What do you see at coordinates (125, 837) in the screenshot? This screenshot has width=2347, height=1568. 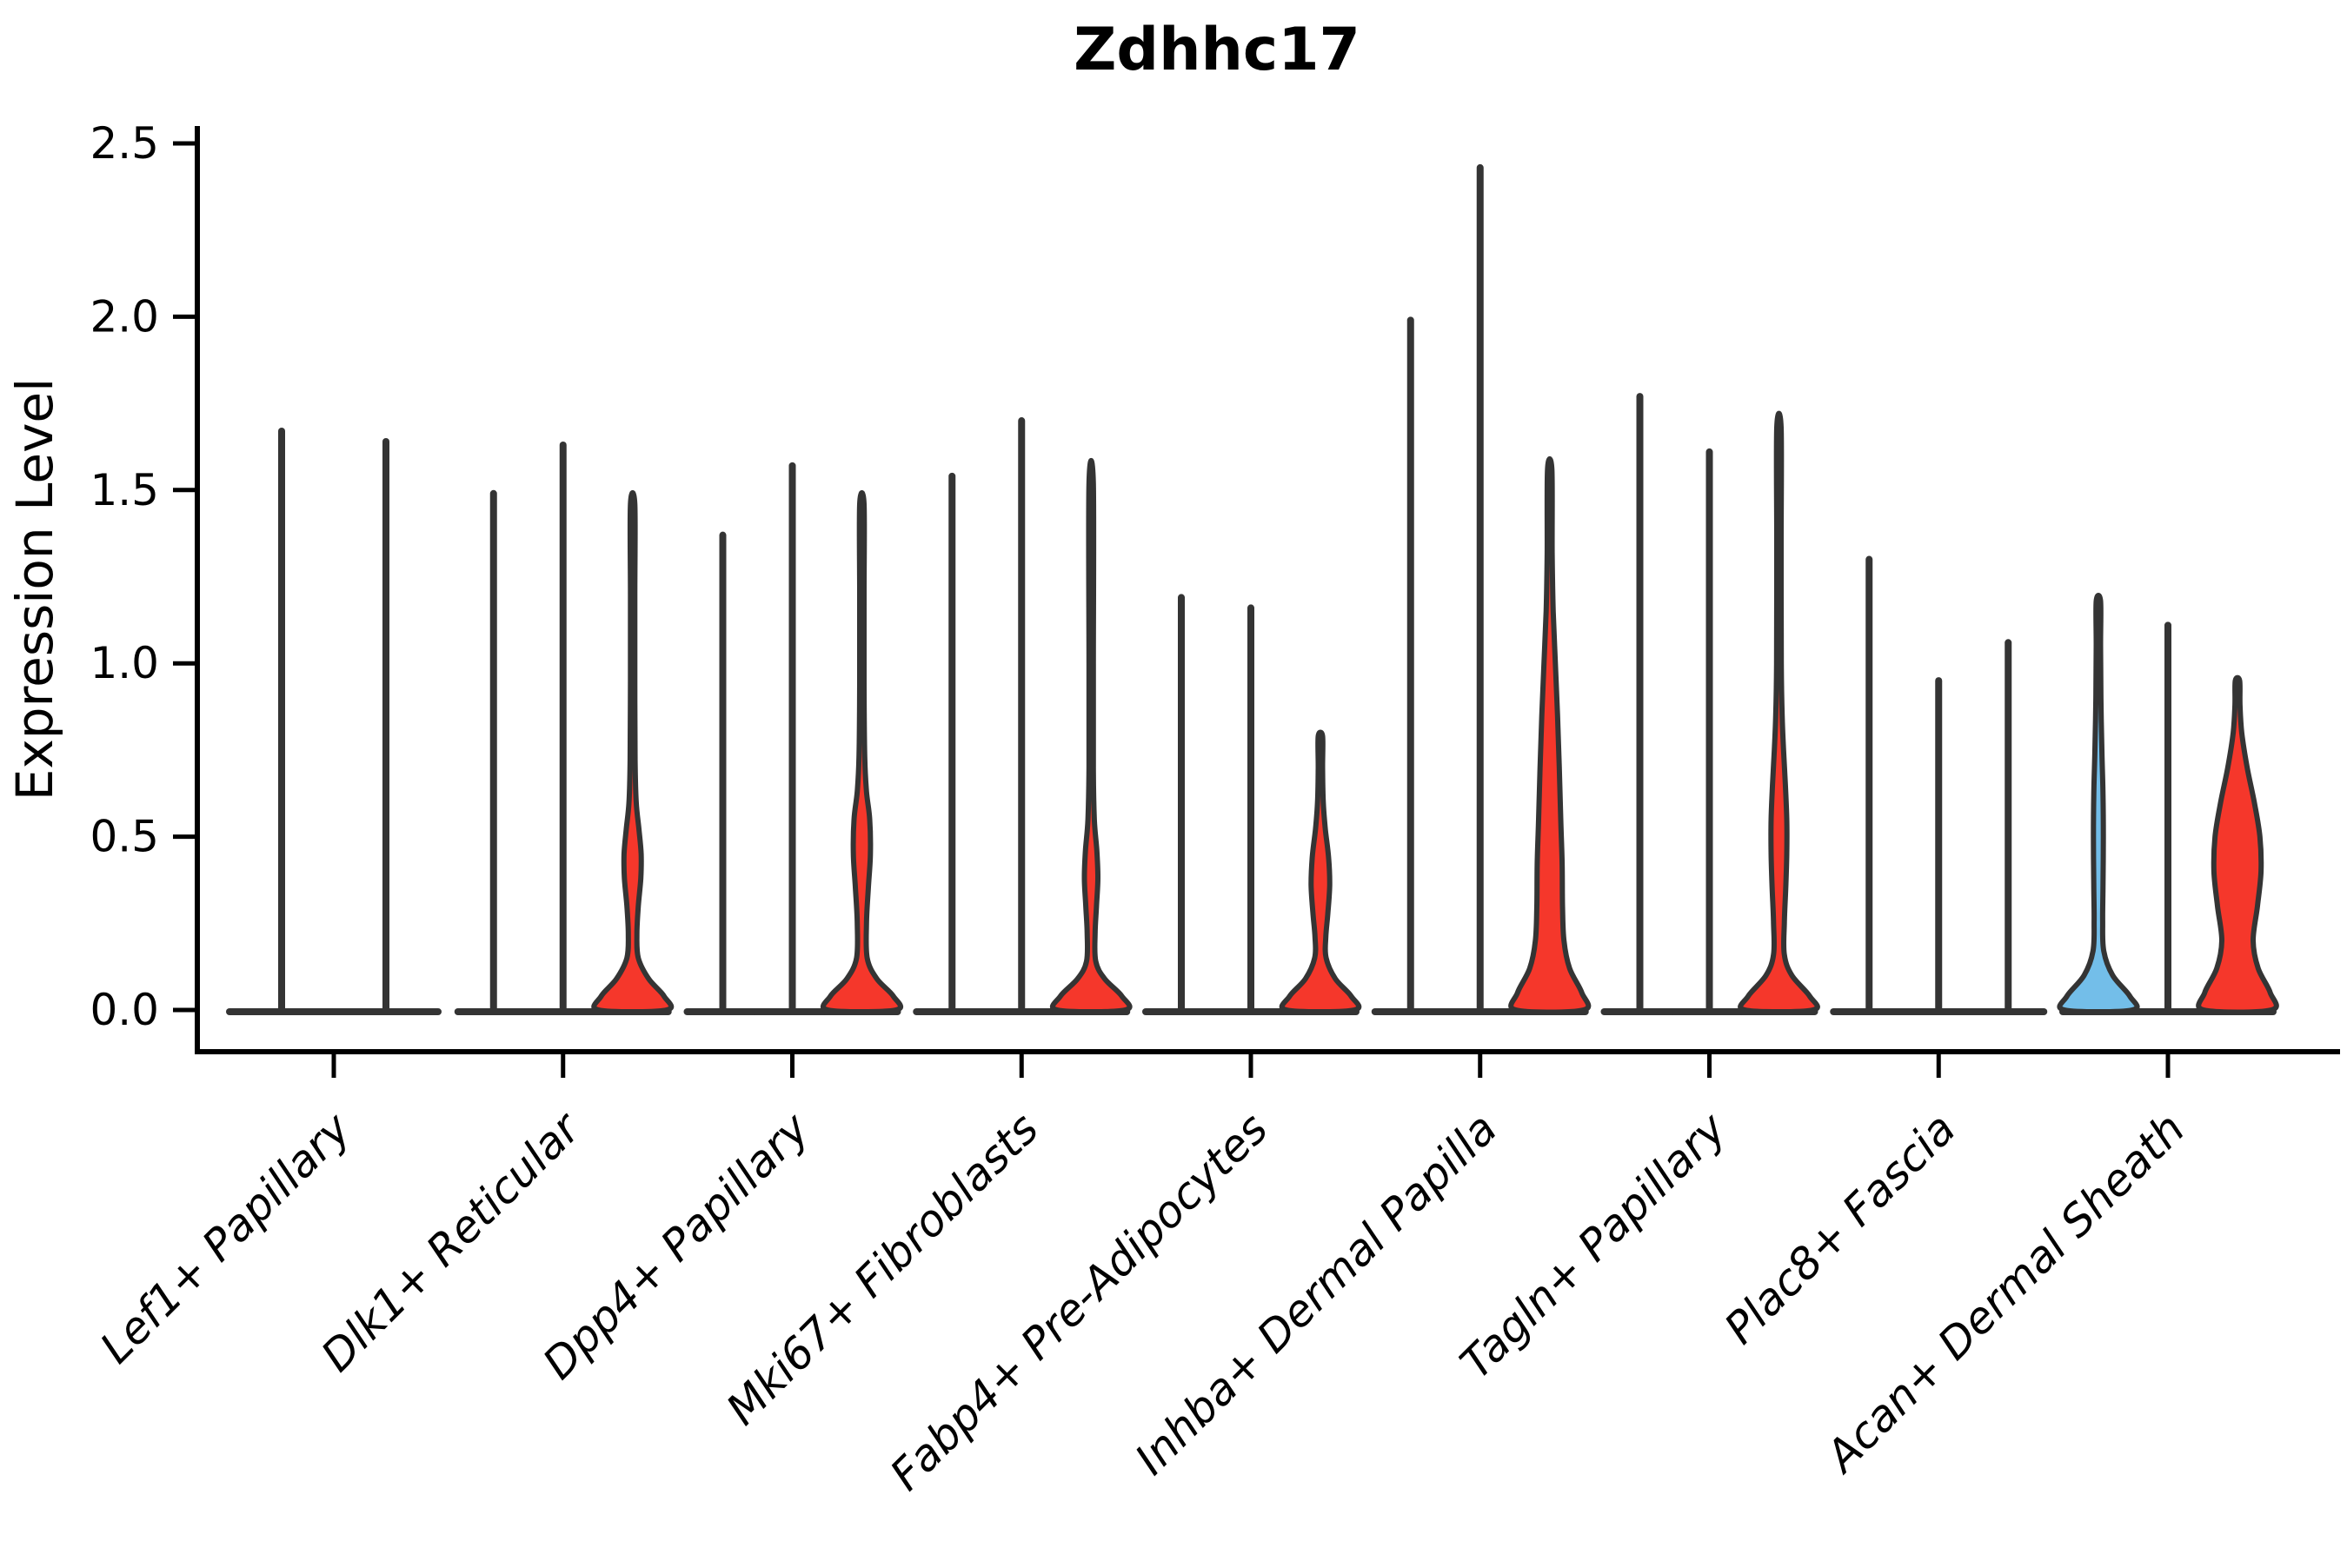 I see `y-tick-label: 0.5` at bounding box center [125, 837].